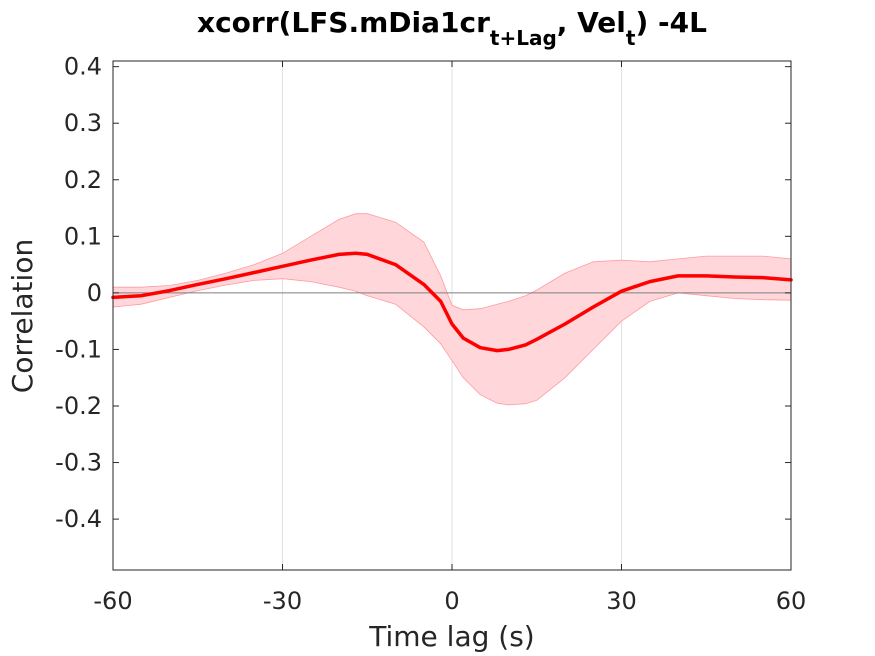 Image resolution: width=875 pixels, height=656 pixels. I want to click on title-tail: ) -4L, so click(671, 22).